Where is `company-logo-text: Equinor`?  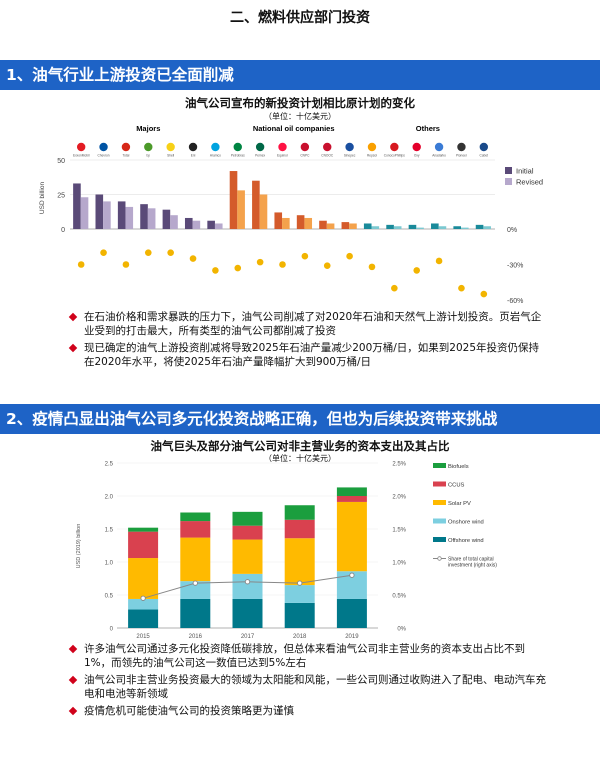
company-logo-text: Equinor is located at coordinates (283, 156).